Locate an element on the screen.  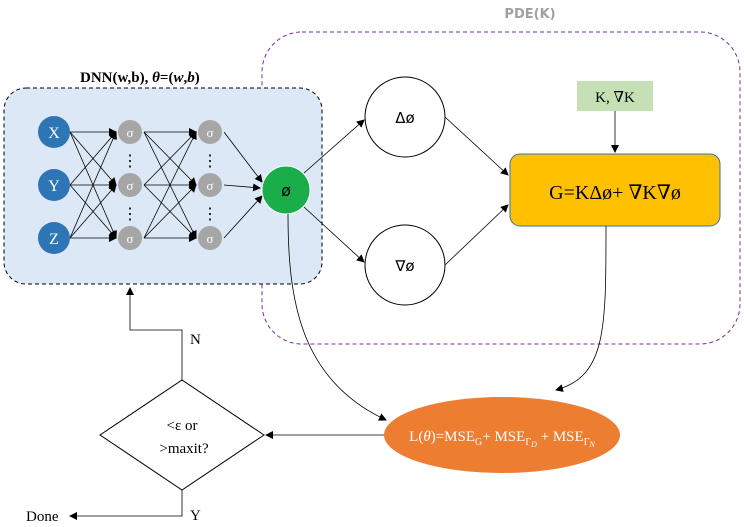
output-node is located at coordinates (286, 190).